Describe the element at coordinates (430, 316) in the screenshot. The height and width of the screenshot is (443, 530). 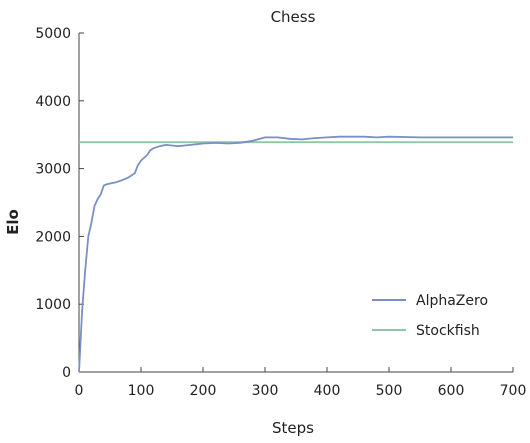
I see `legend: AlphaZero Stockfish` at that location.